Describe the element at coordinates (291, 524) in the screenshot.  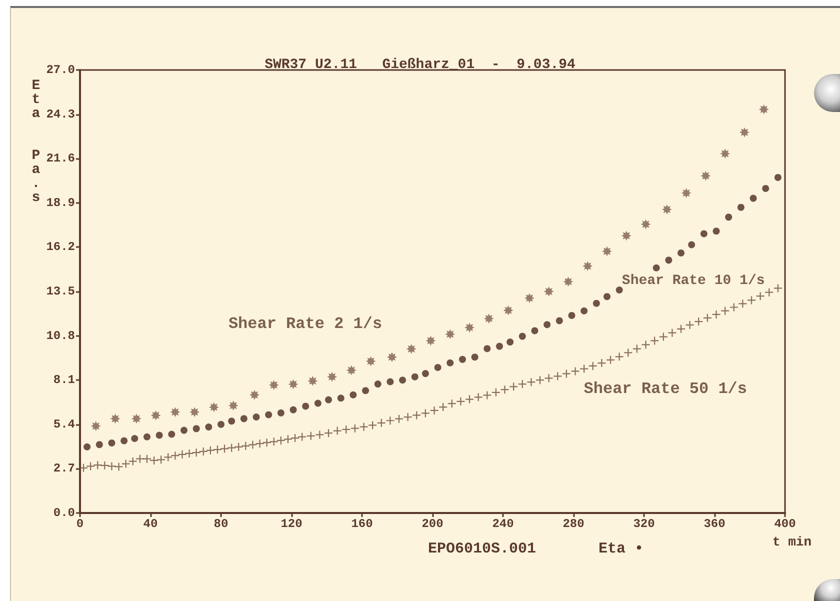
I see `x-tick-label: 120` at that location.